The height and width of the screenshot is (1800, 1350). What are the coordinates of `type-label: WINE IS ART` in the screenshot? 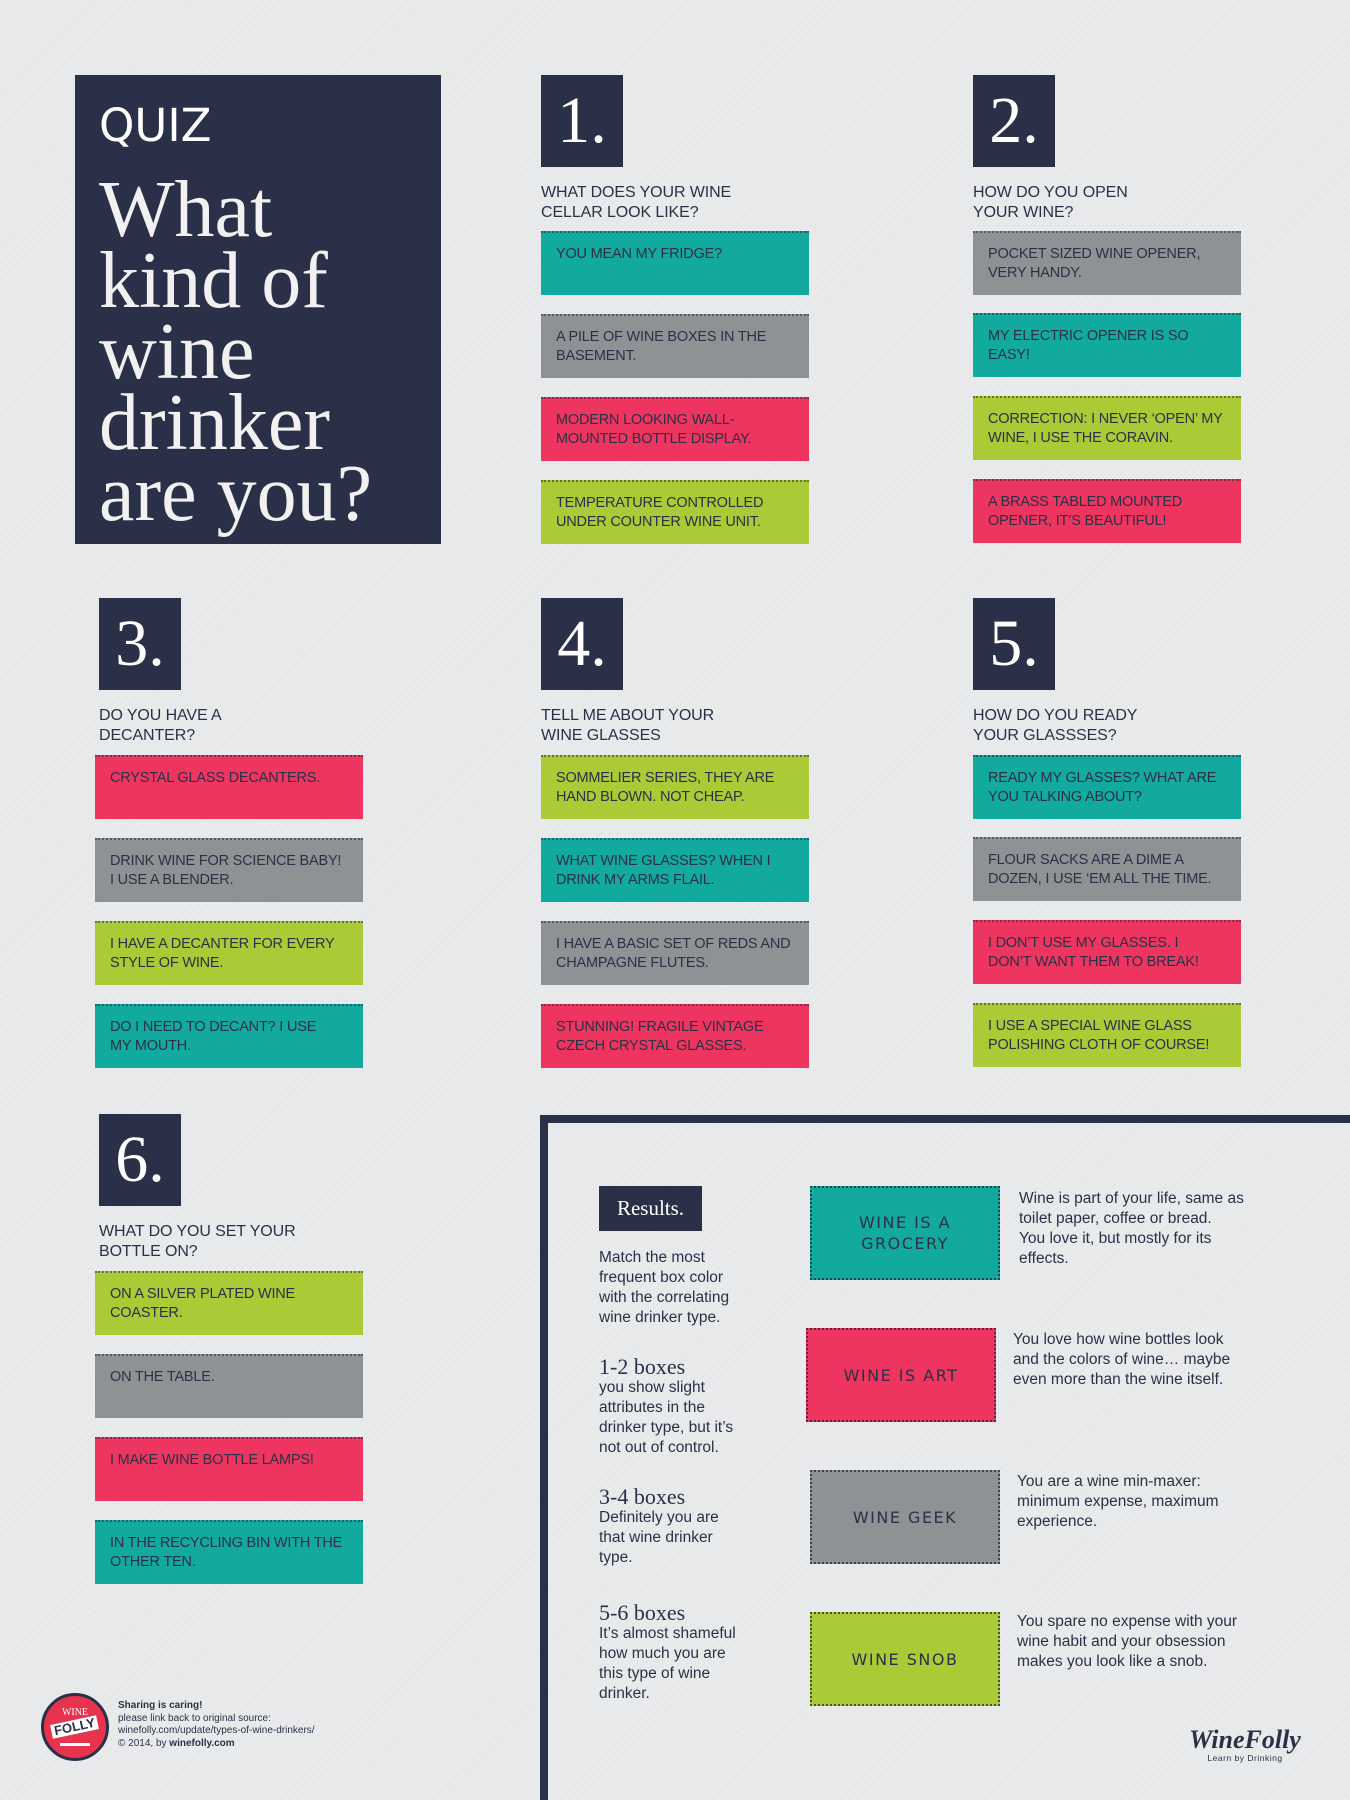 It's located at (901, 1375).